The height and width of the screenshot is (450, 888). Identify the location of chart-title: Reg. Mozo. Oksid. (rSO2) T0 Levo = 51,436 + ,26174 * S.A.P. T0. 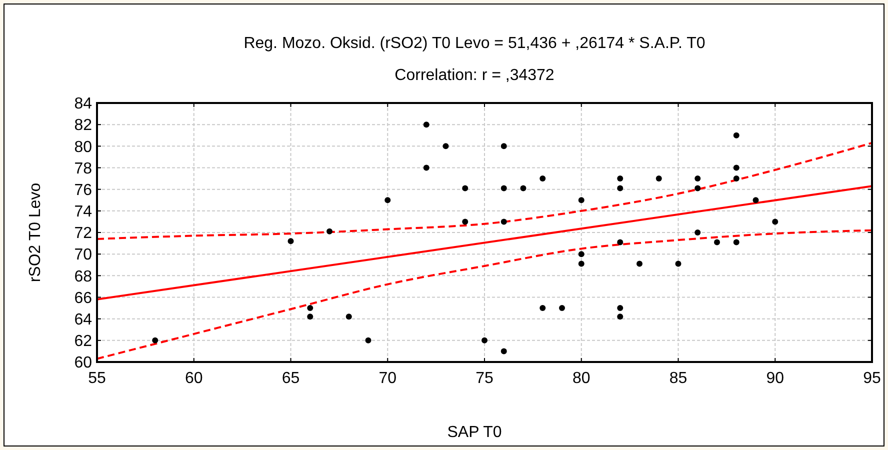
(475, 43).